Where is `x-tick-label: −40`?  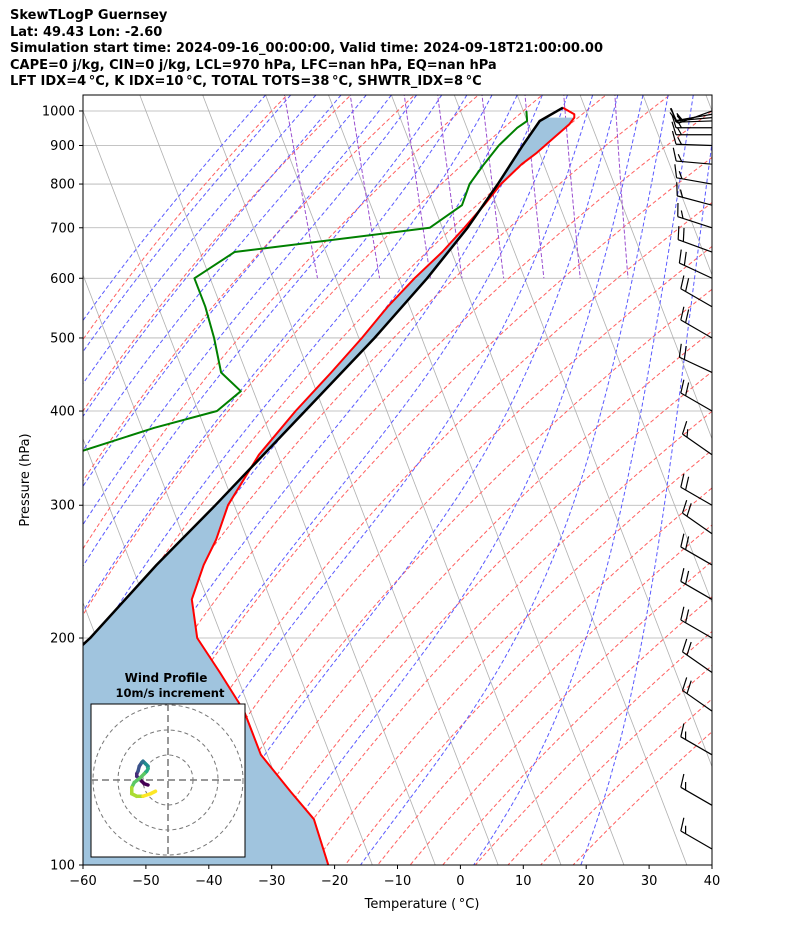
x-tick-label: −40 is located at coordinates (208, 881).